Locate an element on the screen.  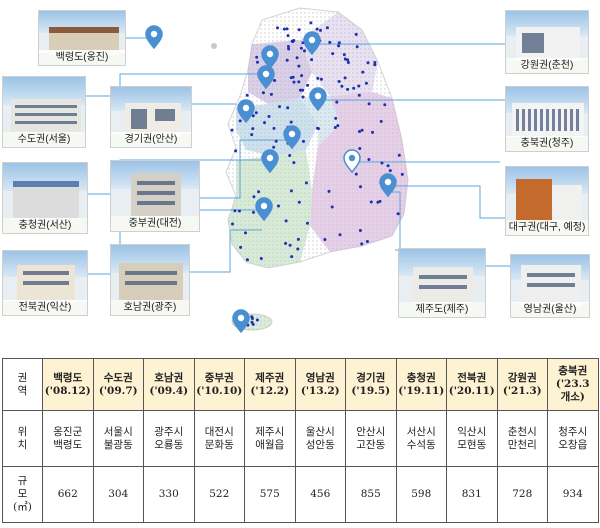
label-jeju: 제주도(제주) is located at coordinates (442, 309).